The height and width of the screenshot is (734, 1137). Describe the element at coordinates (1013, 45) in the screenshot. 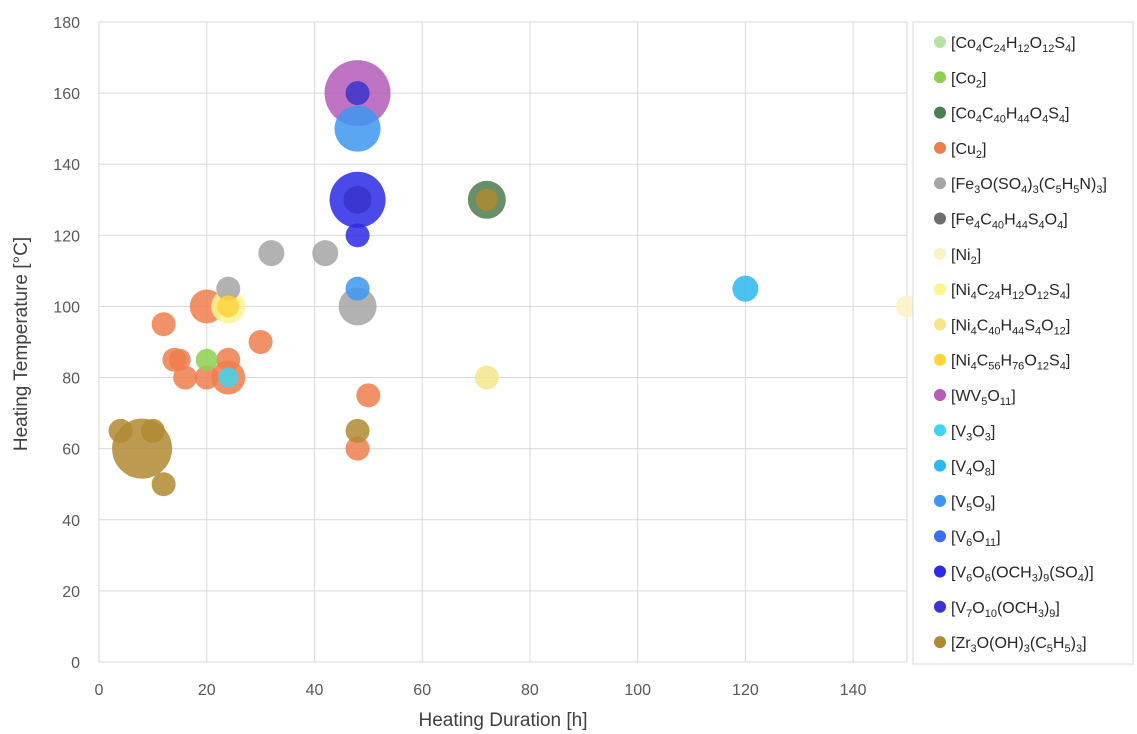

I see `legend-label: [Co4C24H12O12S4]` at that location.